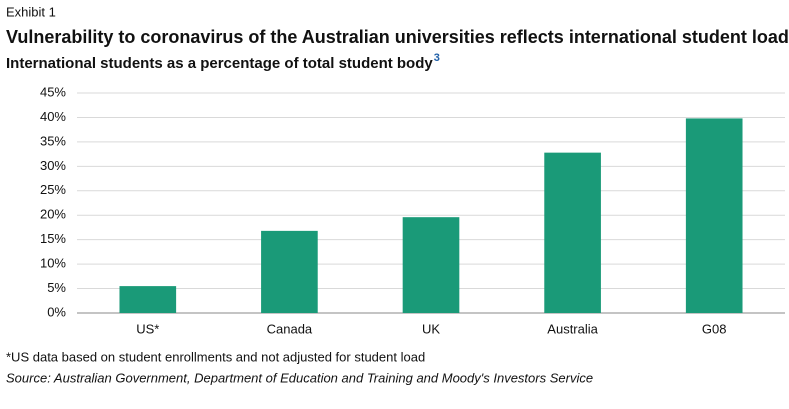 The image size is (789, 409). I want to click on x-tick-label: Canada, so click(290, 328).